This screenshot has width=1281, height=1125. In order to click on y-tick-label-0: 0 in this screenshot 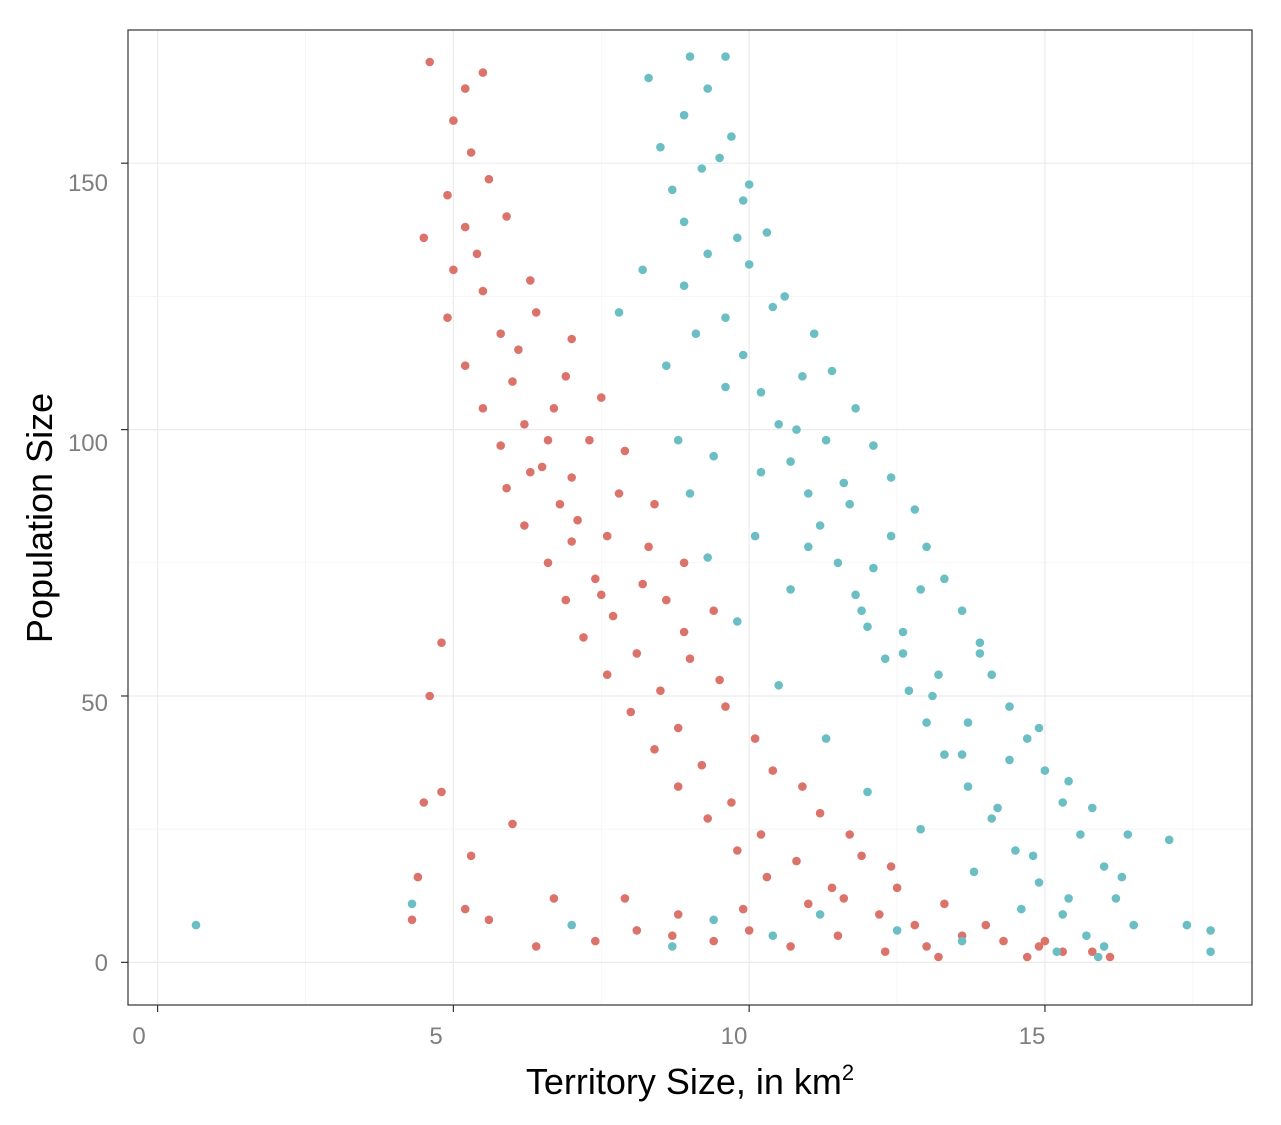, I will do `click(101, 963)`.